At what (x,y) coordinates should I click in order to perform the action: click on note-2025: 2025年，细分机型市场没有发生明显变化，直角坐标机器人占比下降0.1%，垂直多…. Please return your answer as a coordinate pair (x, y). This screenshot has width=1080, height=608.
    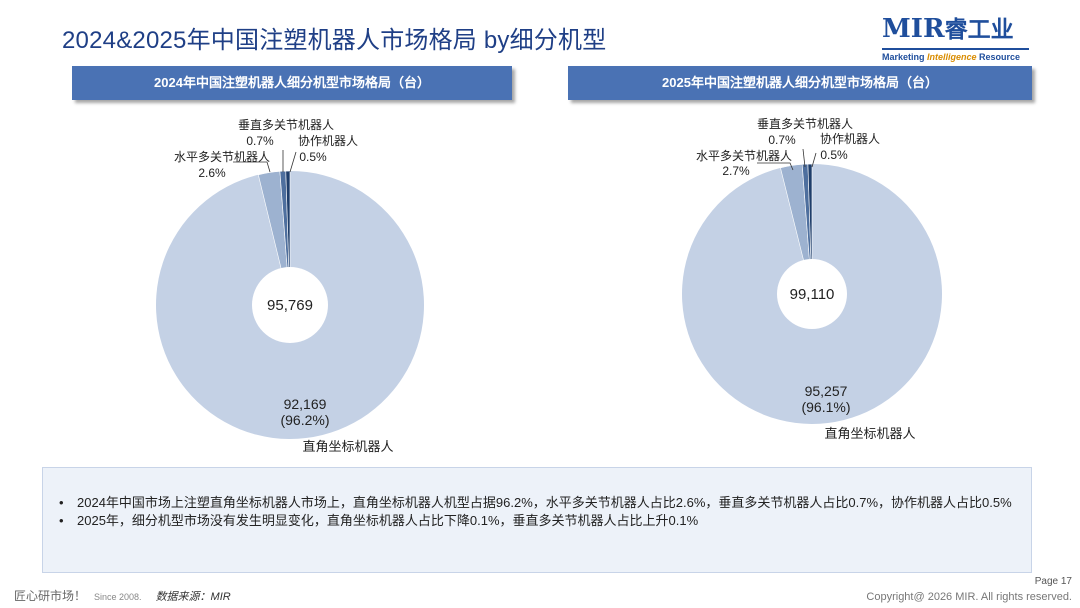
    Looking at the image, I should click on (536, 520).